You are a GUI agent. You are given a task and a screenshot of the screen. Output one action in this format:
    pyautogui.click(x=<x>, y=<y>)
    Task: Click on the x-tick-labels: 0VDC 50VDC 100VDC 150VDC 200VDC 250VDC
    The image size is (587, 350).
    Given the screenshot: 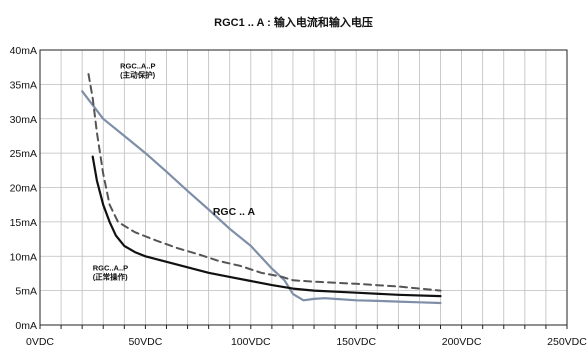 What is the action you would take?
    pyautogui.click(x=306, y=342)
    